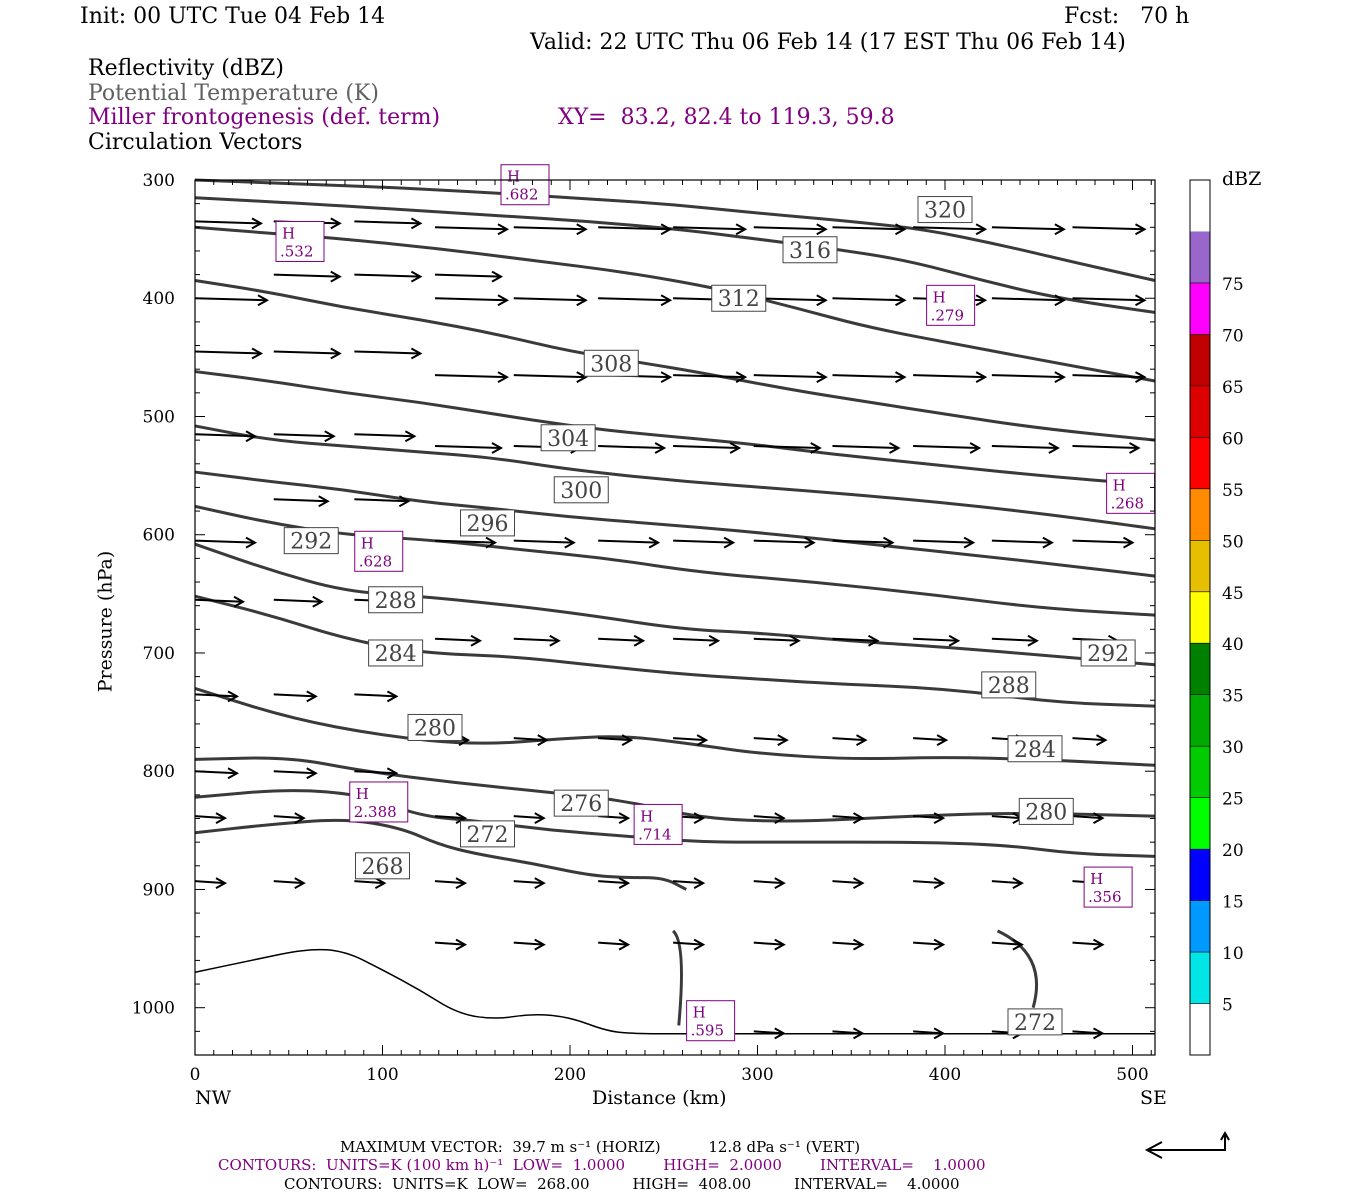  Describe the element at coordinates (396, 654) in the screenshot. I see `contour-label-text: 284` at that location.